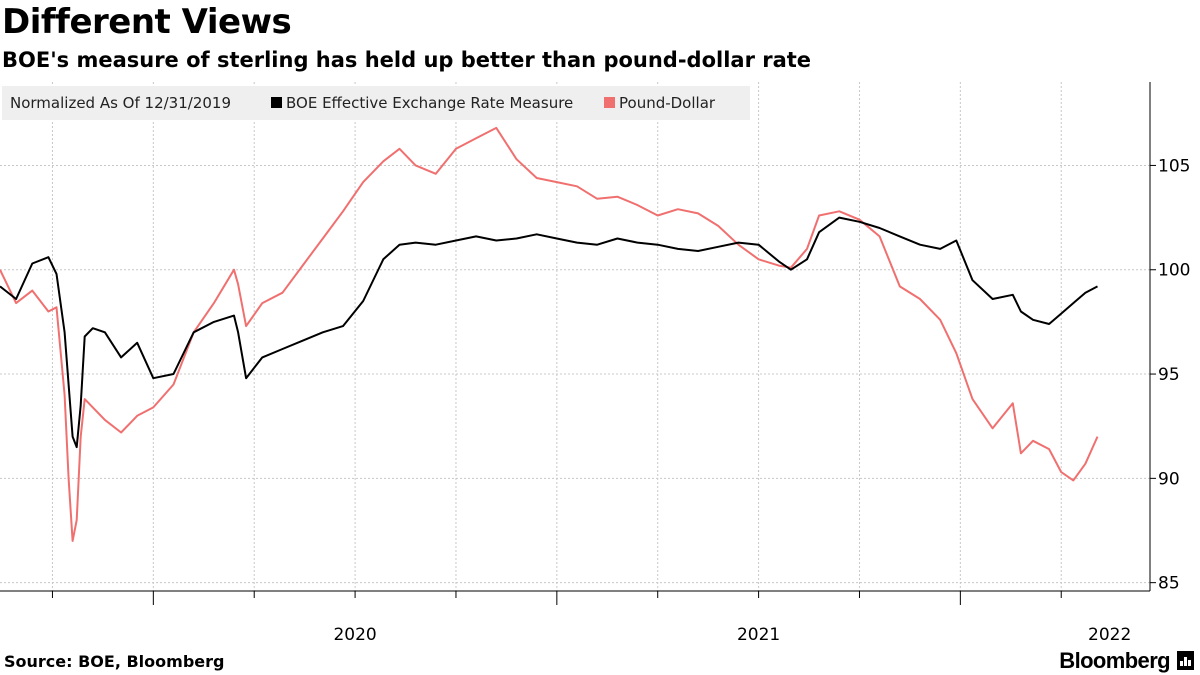 Image resolution: width=1200 pixels, height=675 pixels. Describe the element at coordinates (1169, 584) in the screenshot. I see `y-tick-label: 85` at that location.